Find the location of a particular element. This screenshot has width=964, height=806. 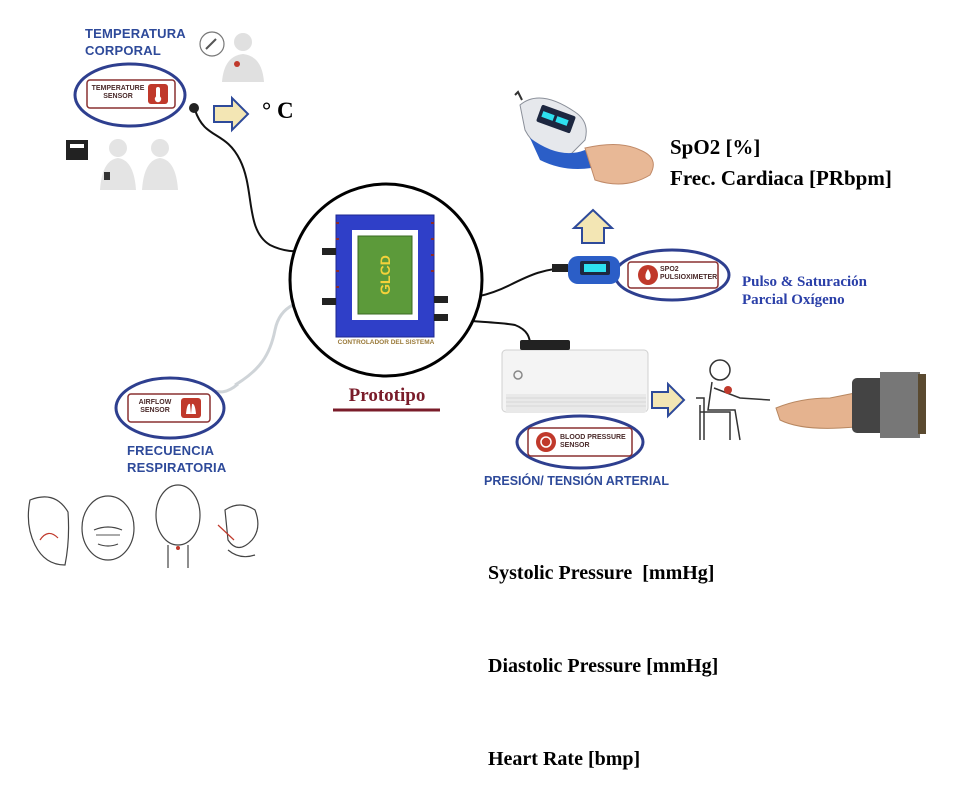

prototype-label: Prototipo is located at coordinates (387, 395).